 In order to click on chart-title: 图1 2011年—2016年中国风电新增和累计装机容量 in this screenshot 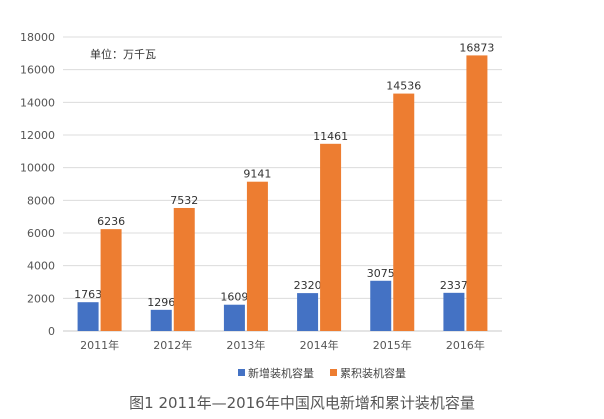, I will do `click(302, 403)`.